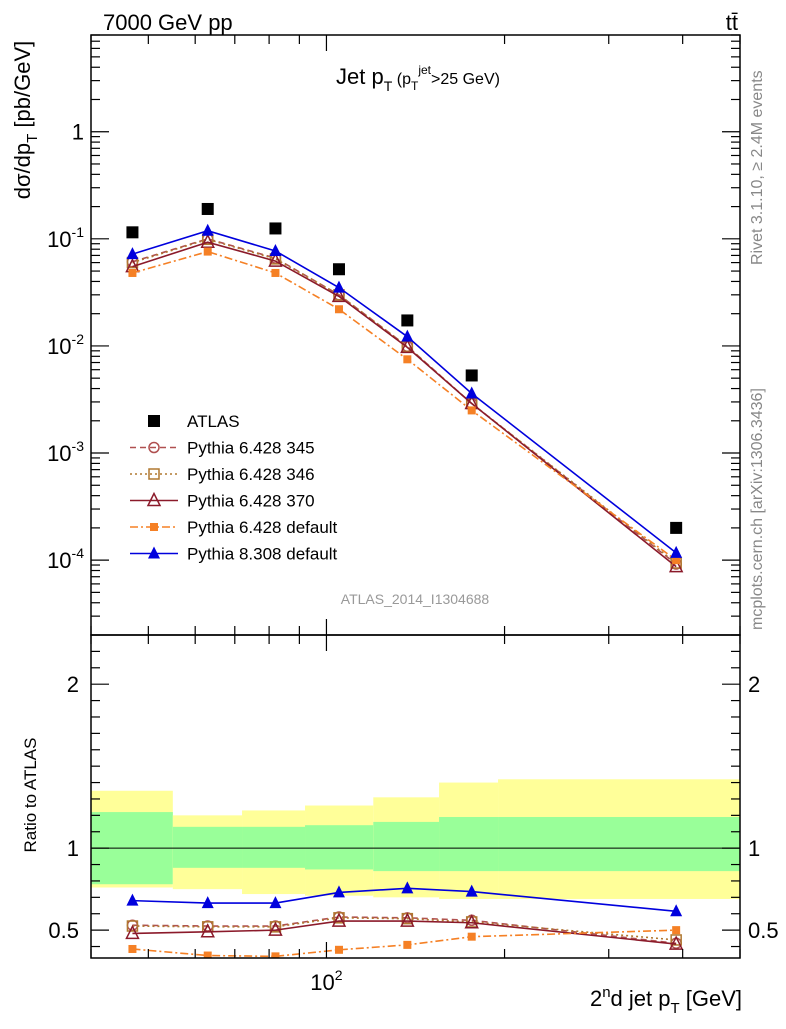 This screenshot has height=1029, width=786. Describe the element at coordinates (763, 930) in the screenshot. I see `ratio-y-tick-label-right: 0.5` at that location.